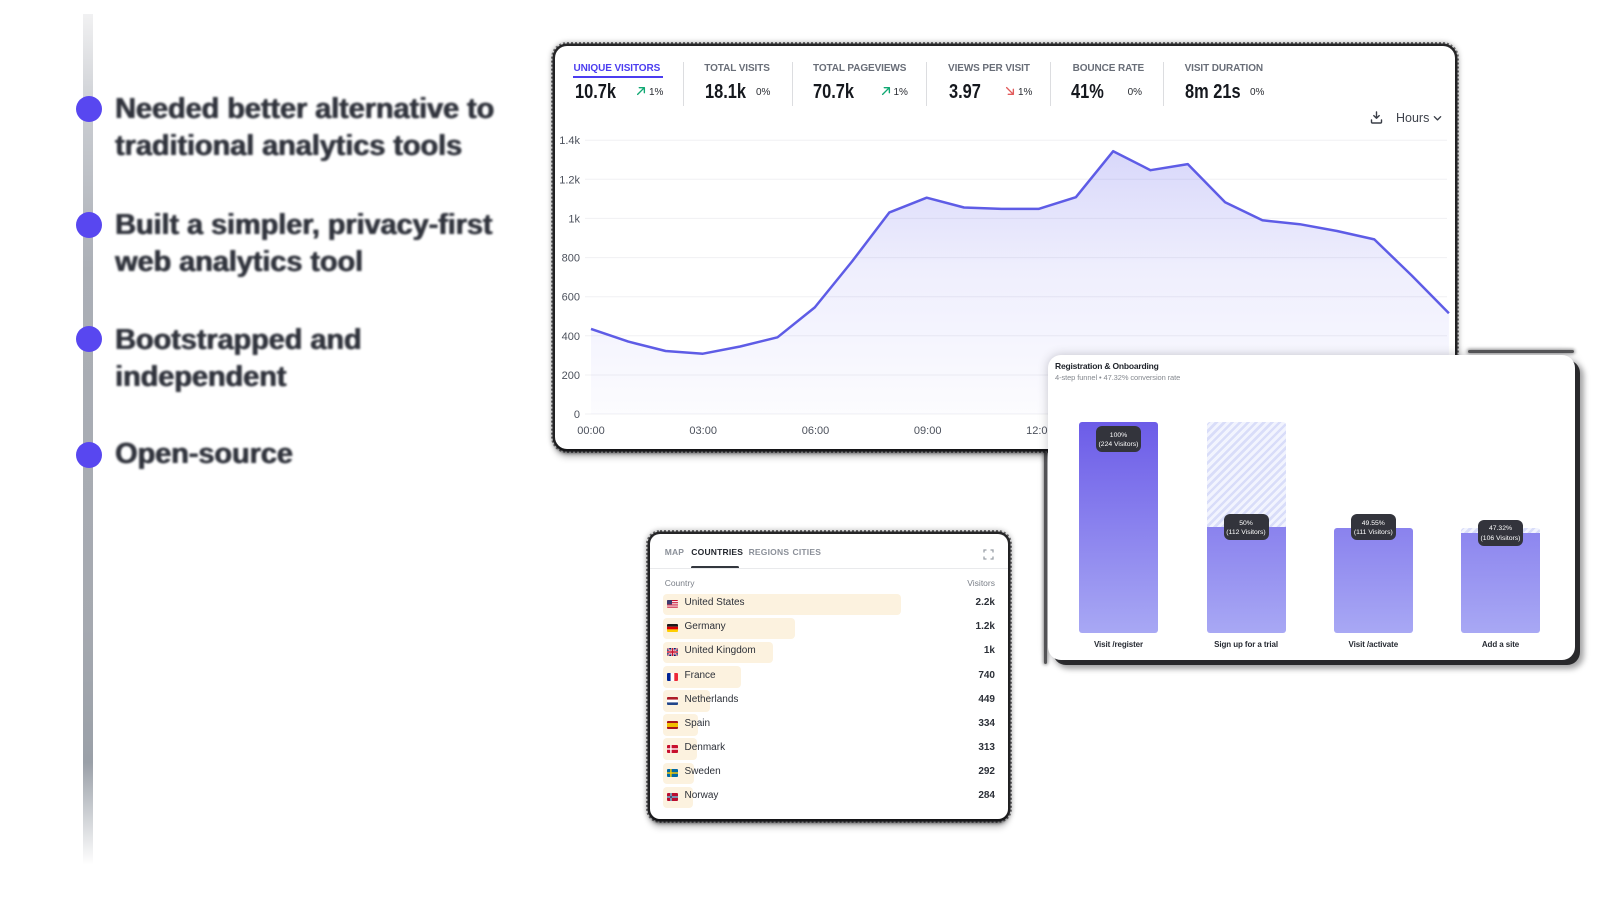 This screenshot has height=900, width=1600. What do you see at coordinates (569, 180) in the screenshot?
I see `svg-text: 1.2k` at bounding box center [569, 180].